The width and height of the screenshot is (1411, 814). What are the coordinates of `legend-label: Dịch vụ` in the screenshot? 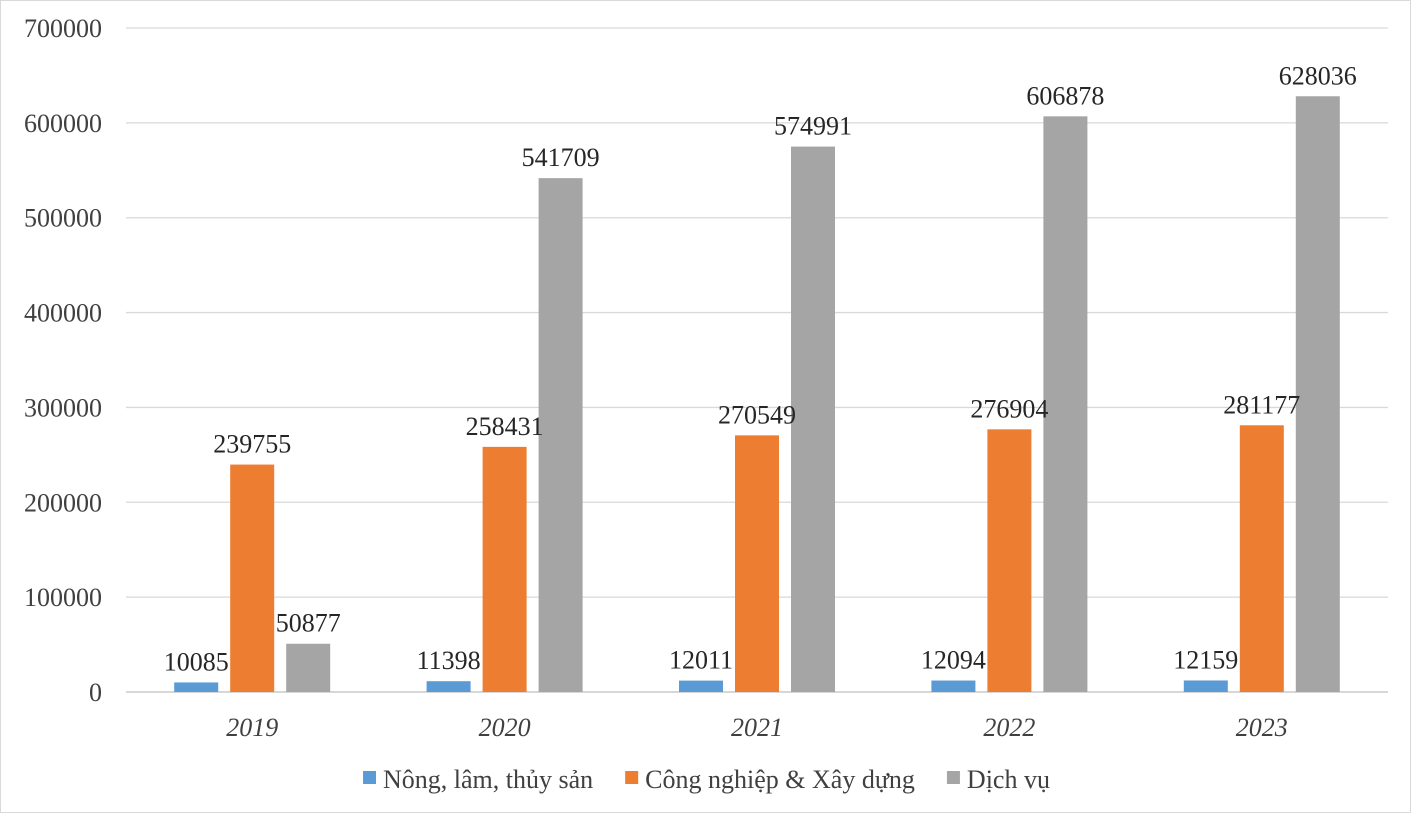 It's located at (1008, 779).